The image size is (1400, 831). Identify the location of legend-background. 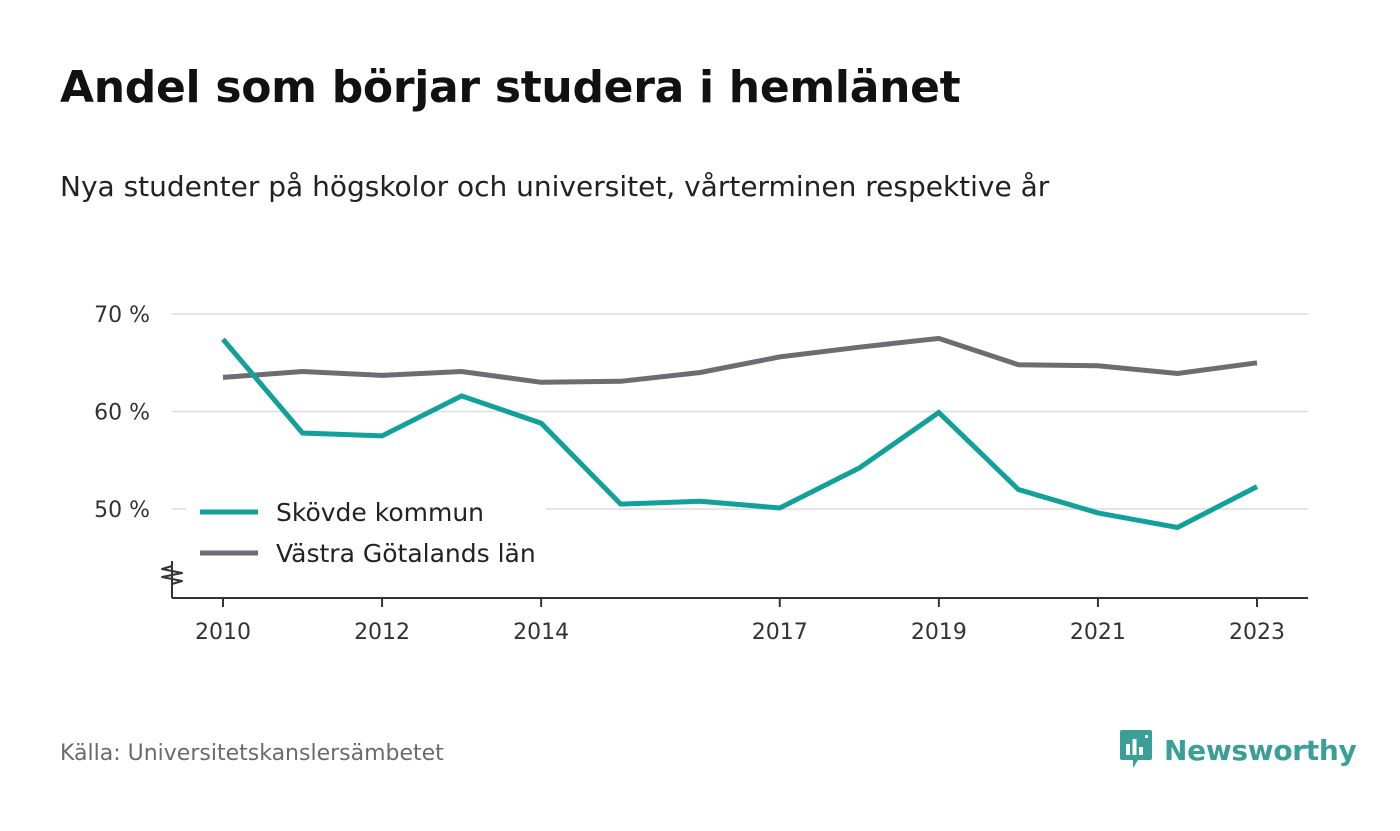
(366, 534).